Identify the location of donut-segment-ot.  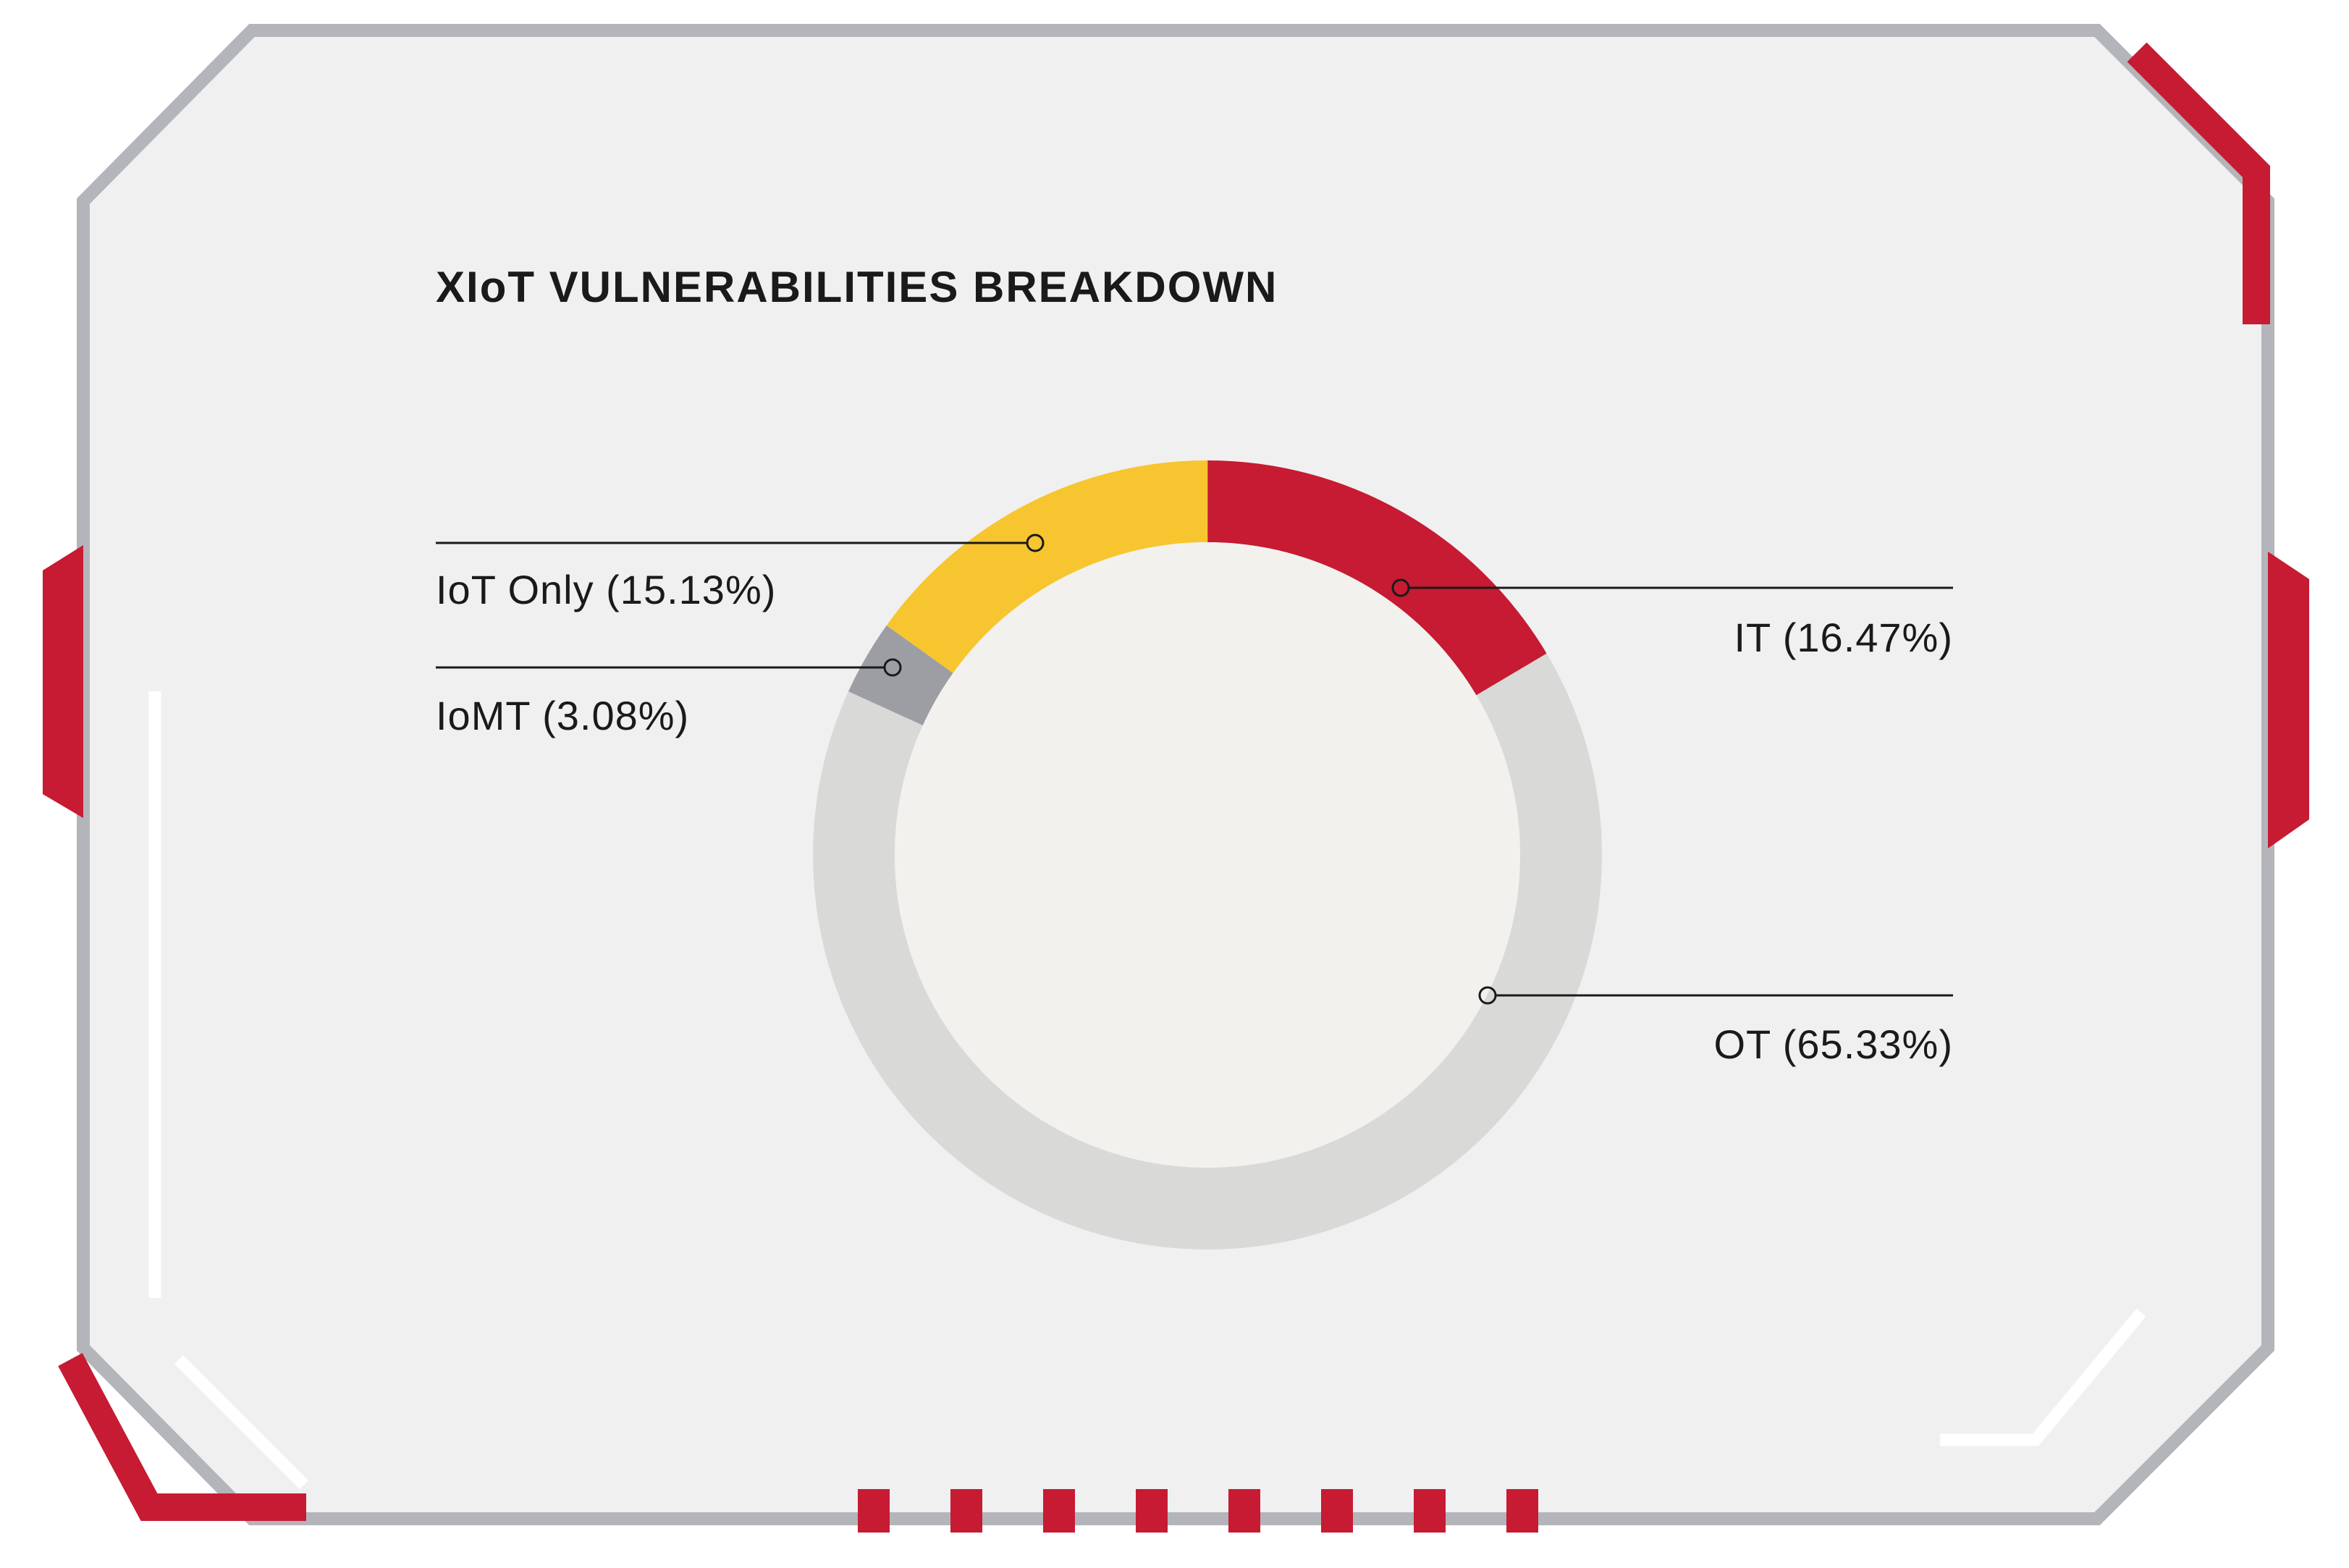
(1207, 952).